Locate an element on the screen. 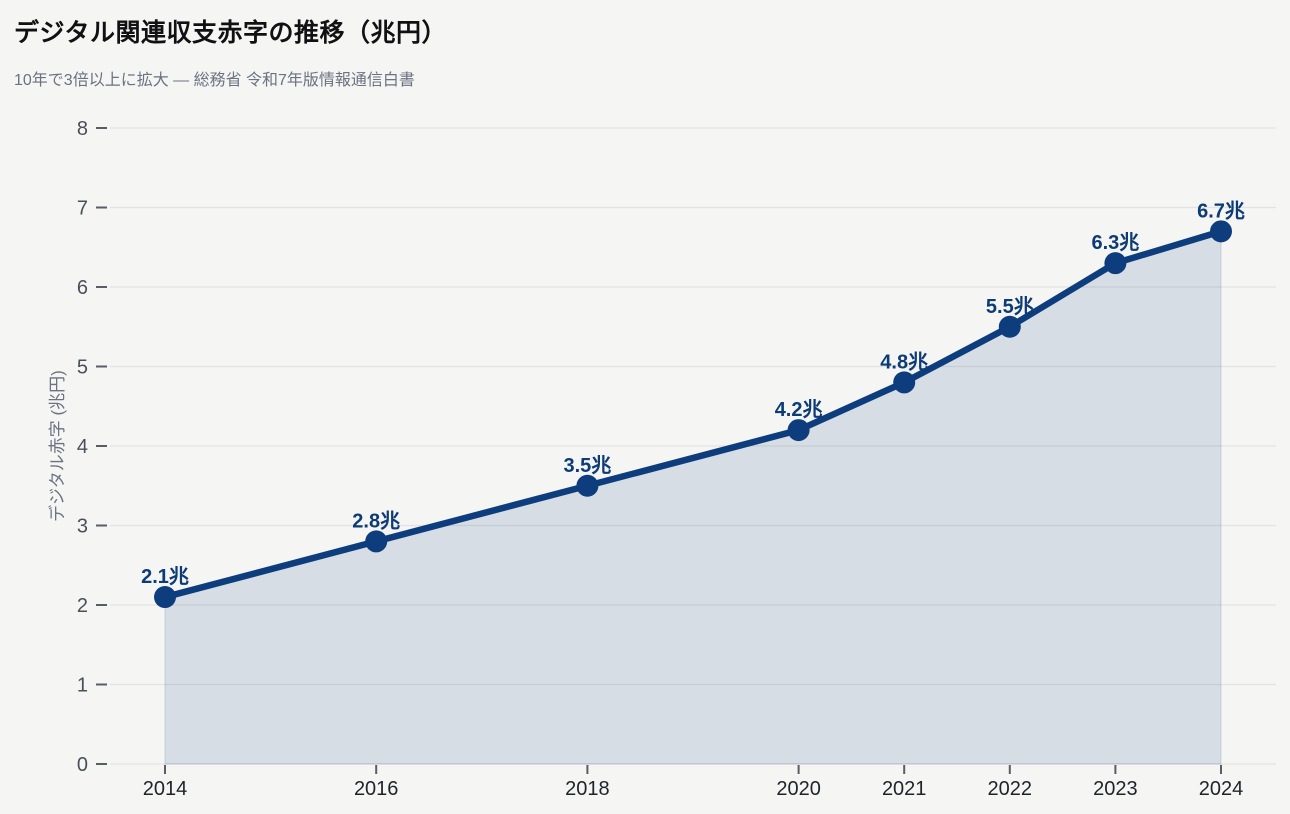 The image size is (1290, 814). y-tick-label: 2 is located at coordinates (82, 606).